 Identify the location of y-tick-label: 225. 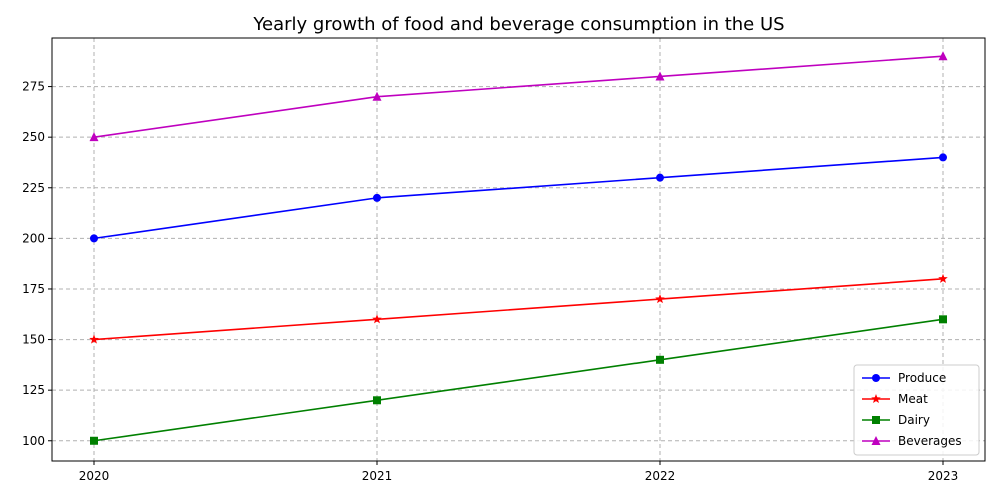
(33, 188).